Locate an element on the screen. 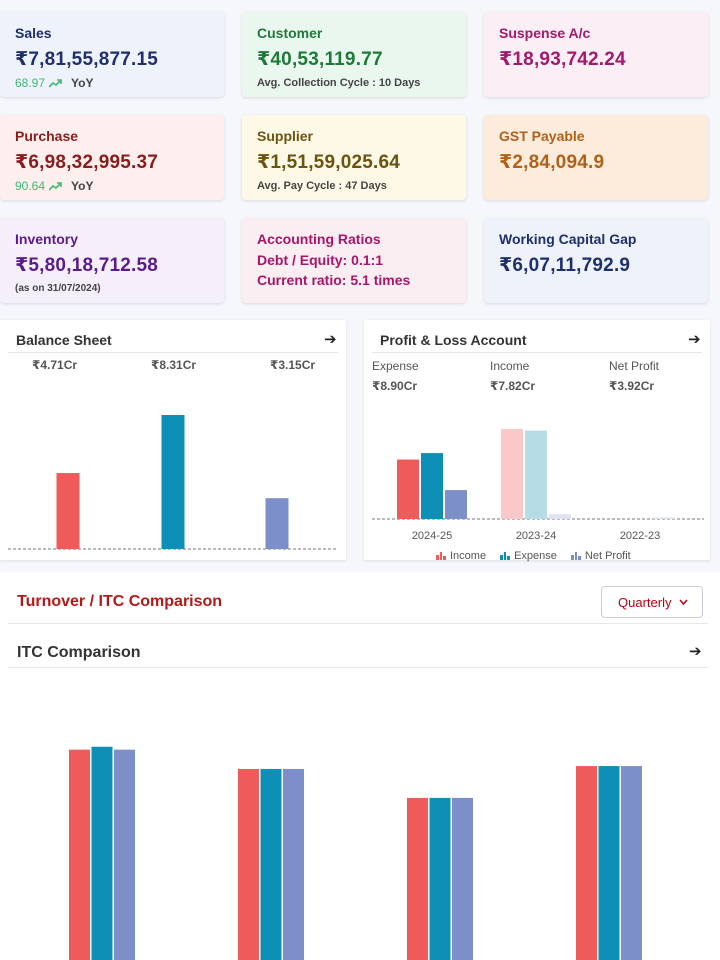 The image size is (720, 960). sales-yoy-label: YoY is located at coordinates (82, 83).